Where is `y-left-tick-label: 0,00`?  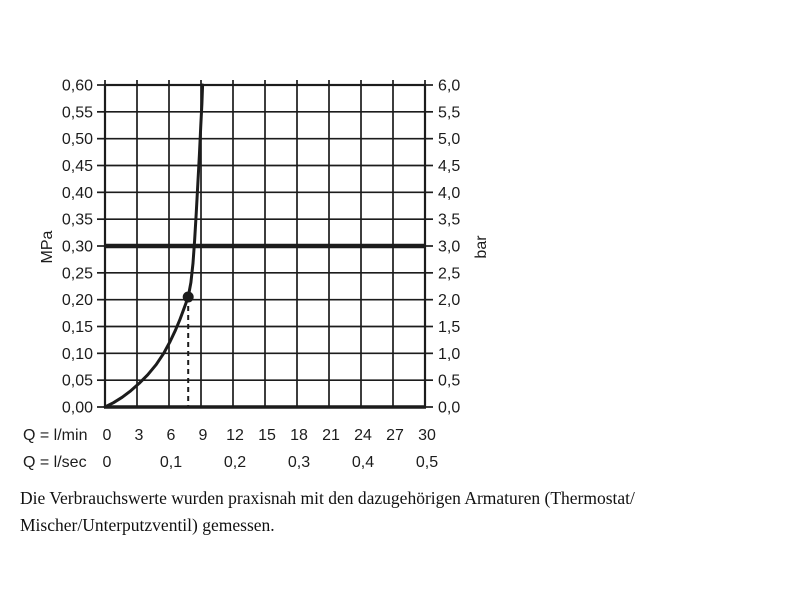 y-left-tick-label: 0,00 is located at coordinates (77, 408).